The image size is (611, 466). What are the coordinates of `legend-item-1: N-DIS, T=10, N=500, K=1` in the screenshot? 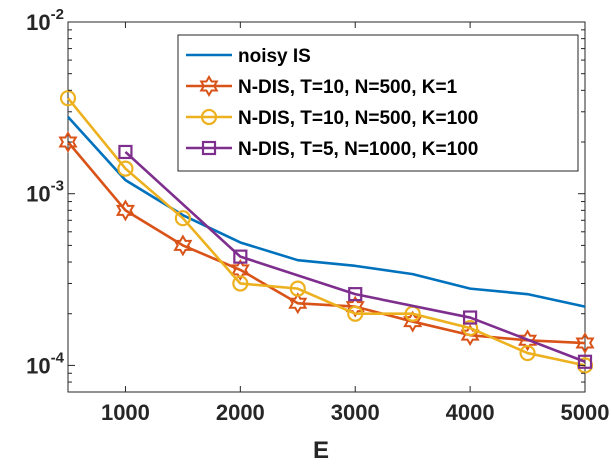 It's located at (322, 86).